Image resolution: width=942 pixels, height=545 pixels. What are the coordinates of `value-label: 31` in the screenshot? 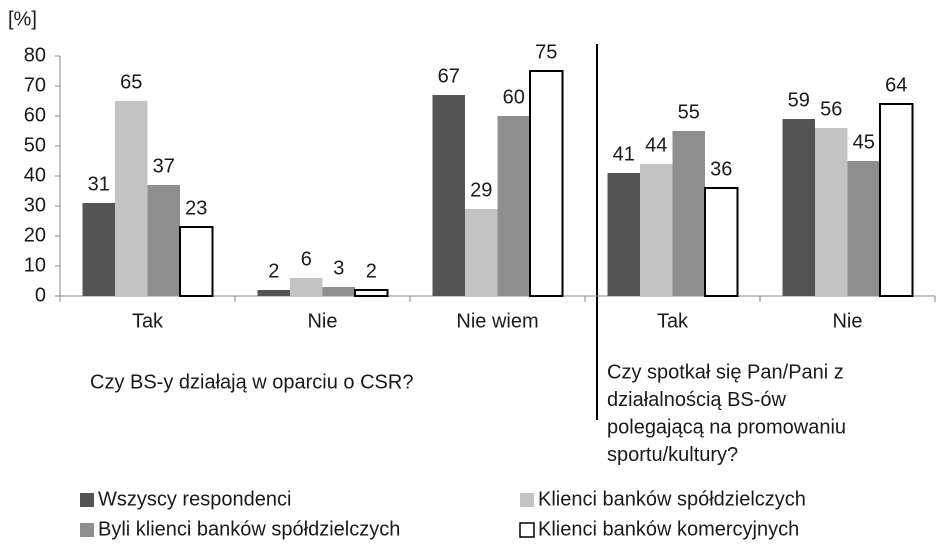 It's located at (99, 184).